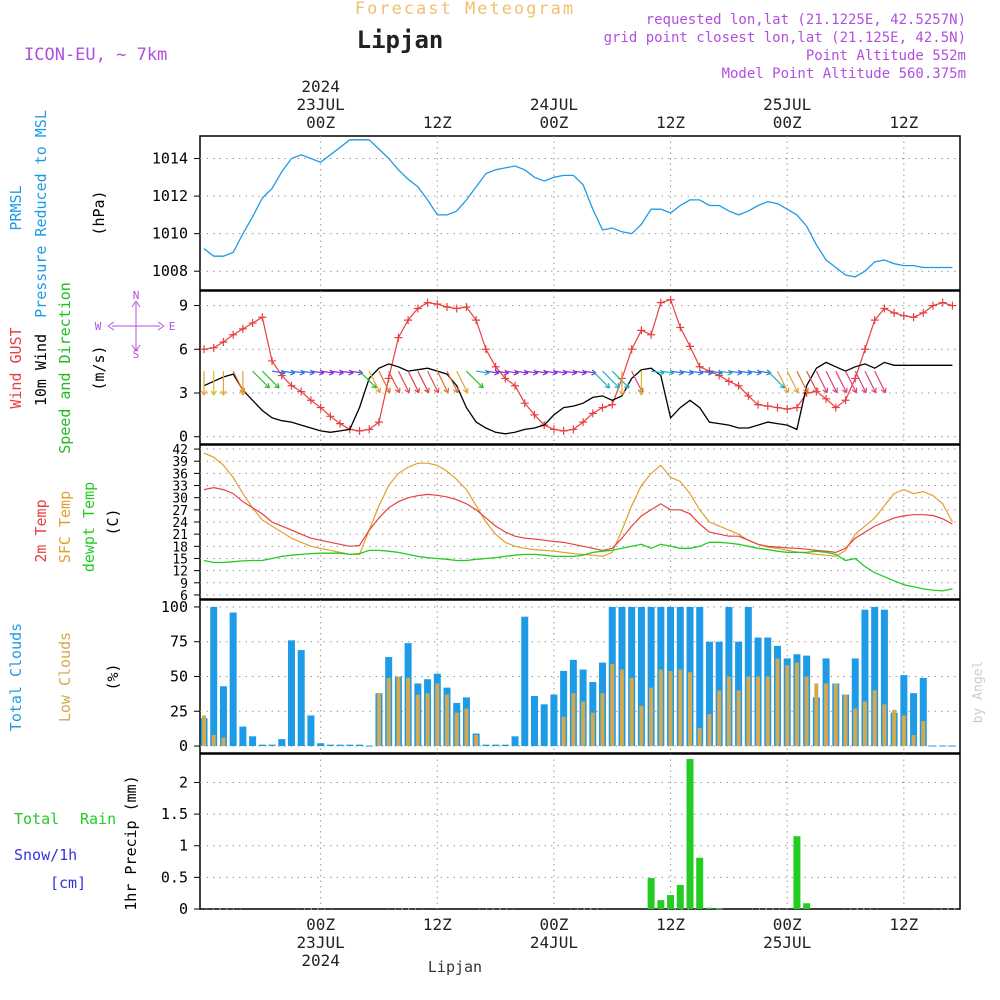  Describe the element at coordinates (184, 596) in the screenshot. I see `y-tick-label: 6` at that location.